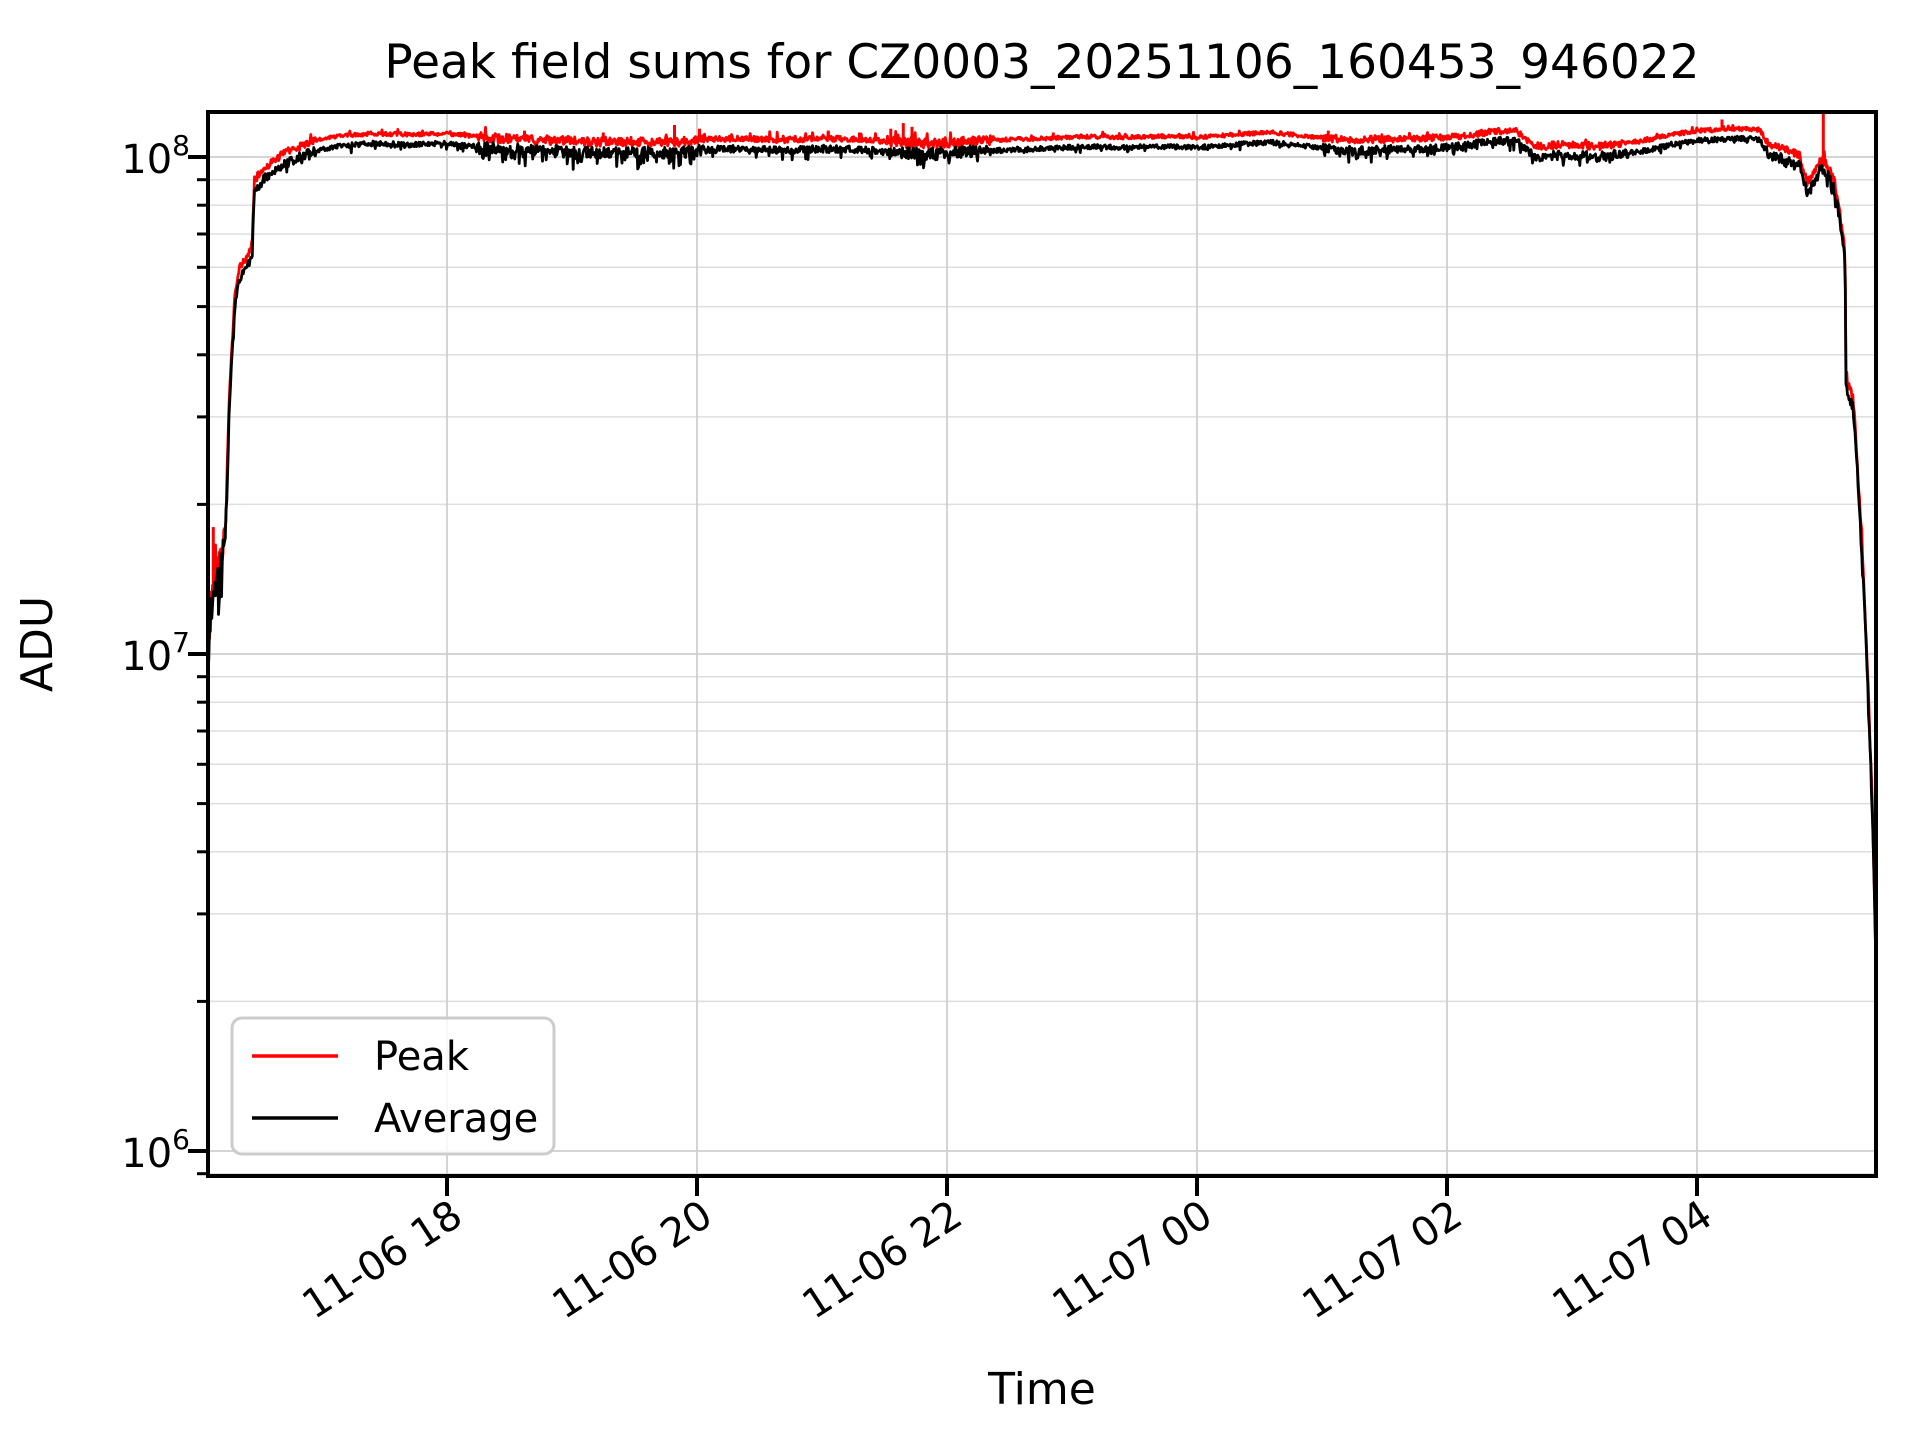  What do you see at coordinates (1383, 1260) in the screenshot?
I see `x-tick-label: 11-07 02` at bounding box center [1383, 1260].